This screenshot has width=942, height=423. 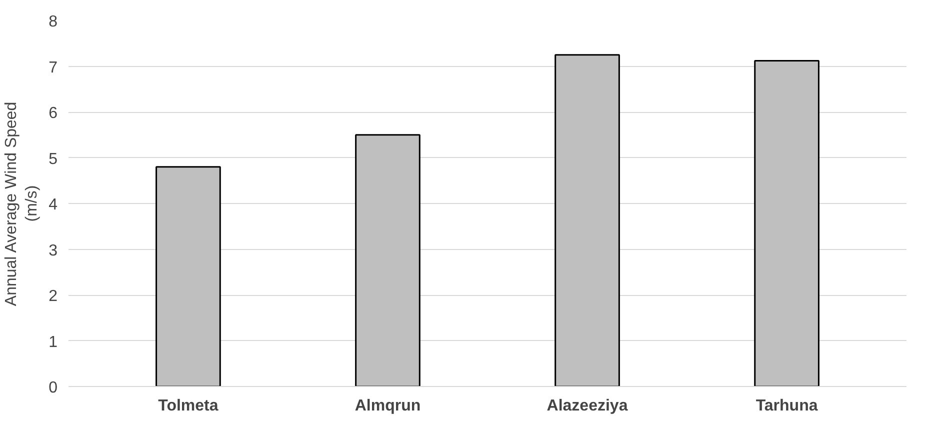 What do you see at coordinates (587, 406) in the screenshot?
I see `x-tick-label: Alazeeziya` at bounding box center [587, 406].